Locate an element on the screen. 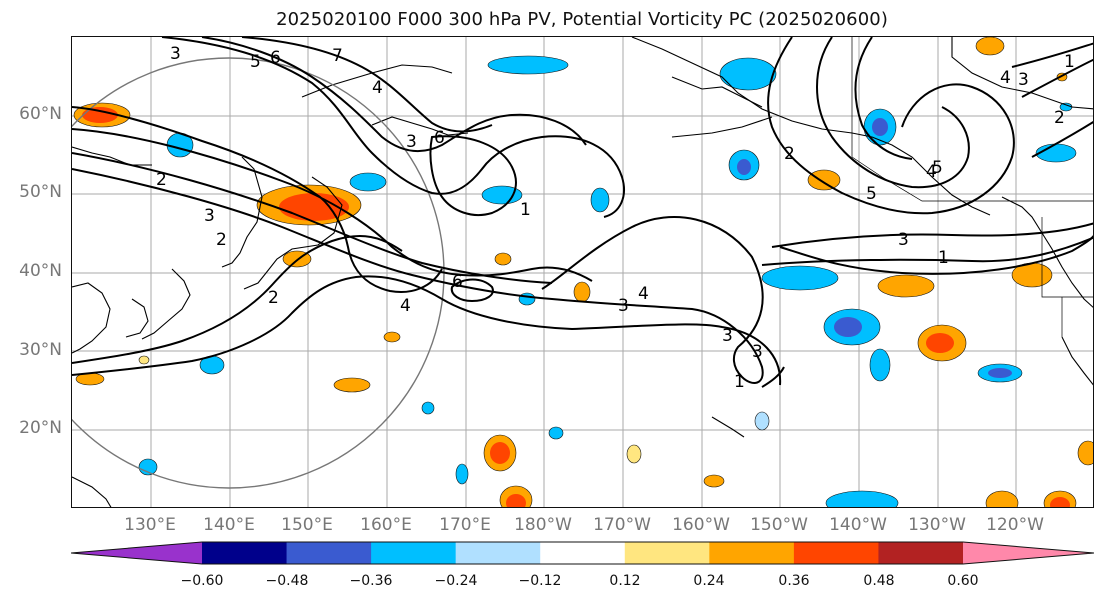  lat-label-20n: 20°N is located at coordinates (40, 428).